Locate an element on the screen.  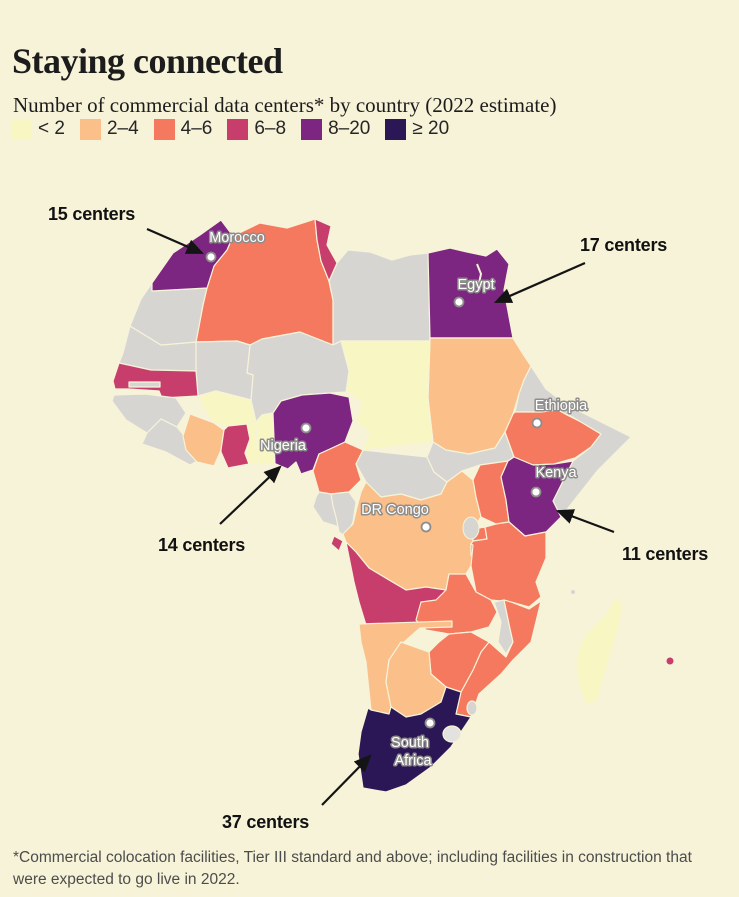
country-cabinda is located at coordinates (337, 543).